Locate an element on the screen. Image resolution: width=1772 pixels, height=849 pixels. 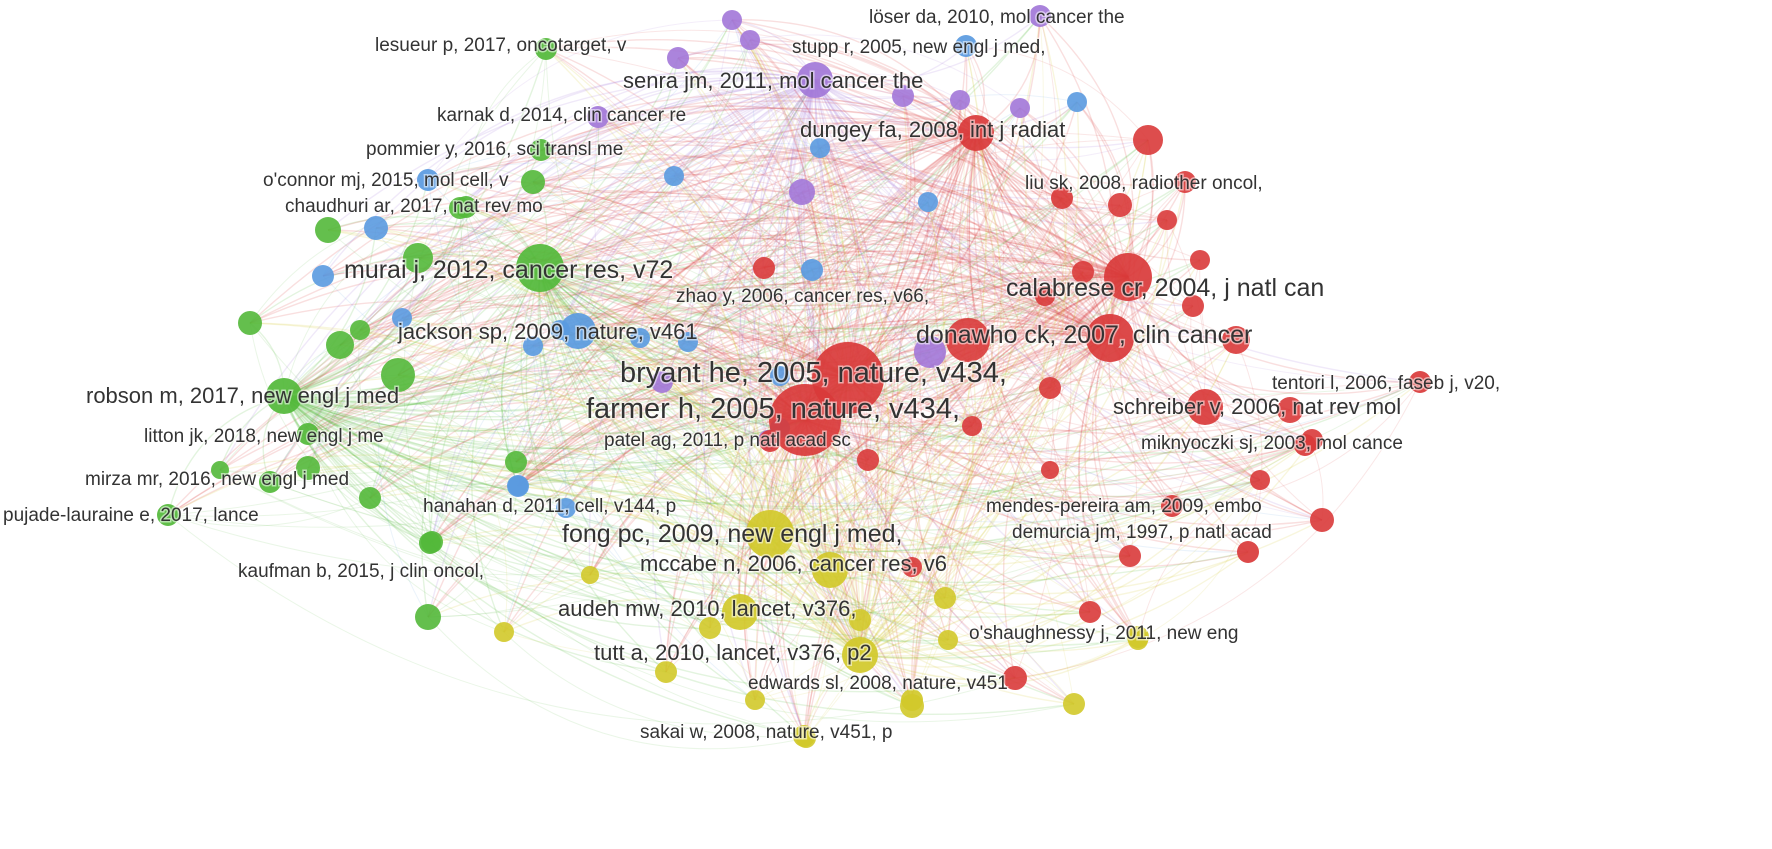
node-label-donawho: donawho ck, 2007, clin cancer is located at coordinates (1084, 335).